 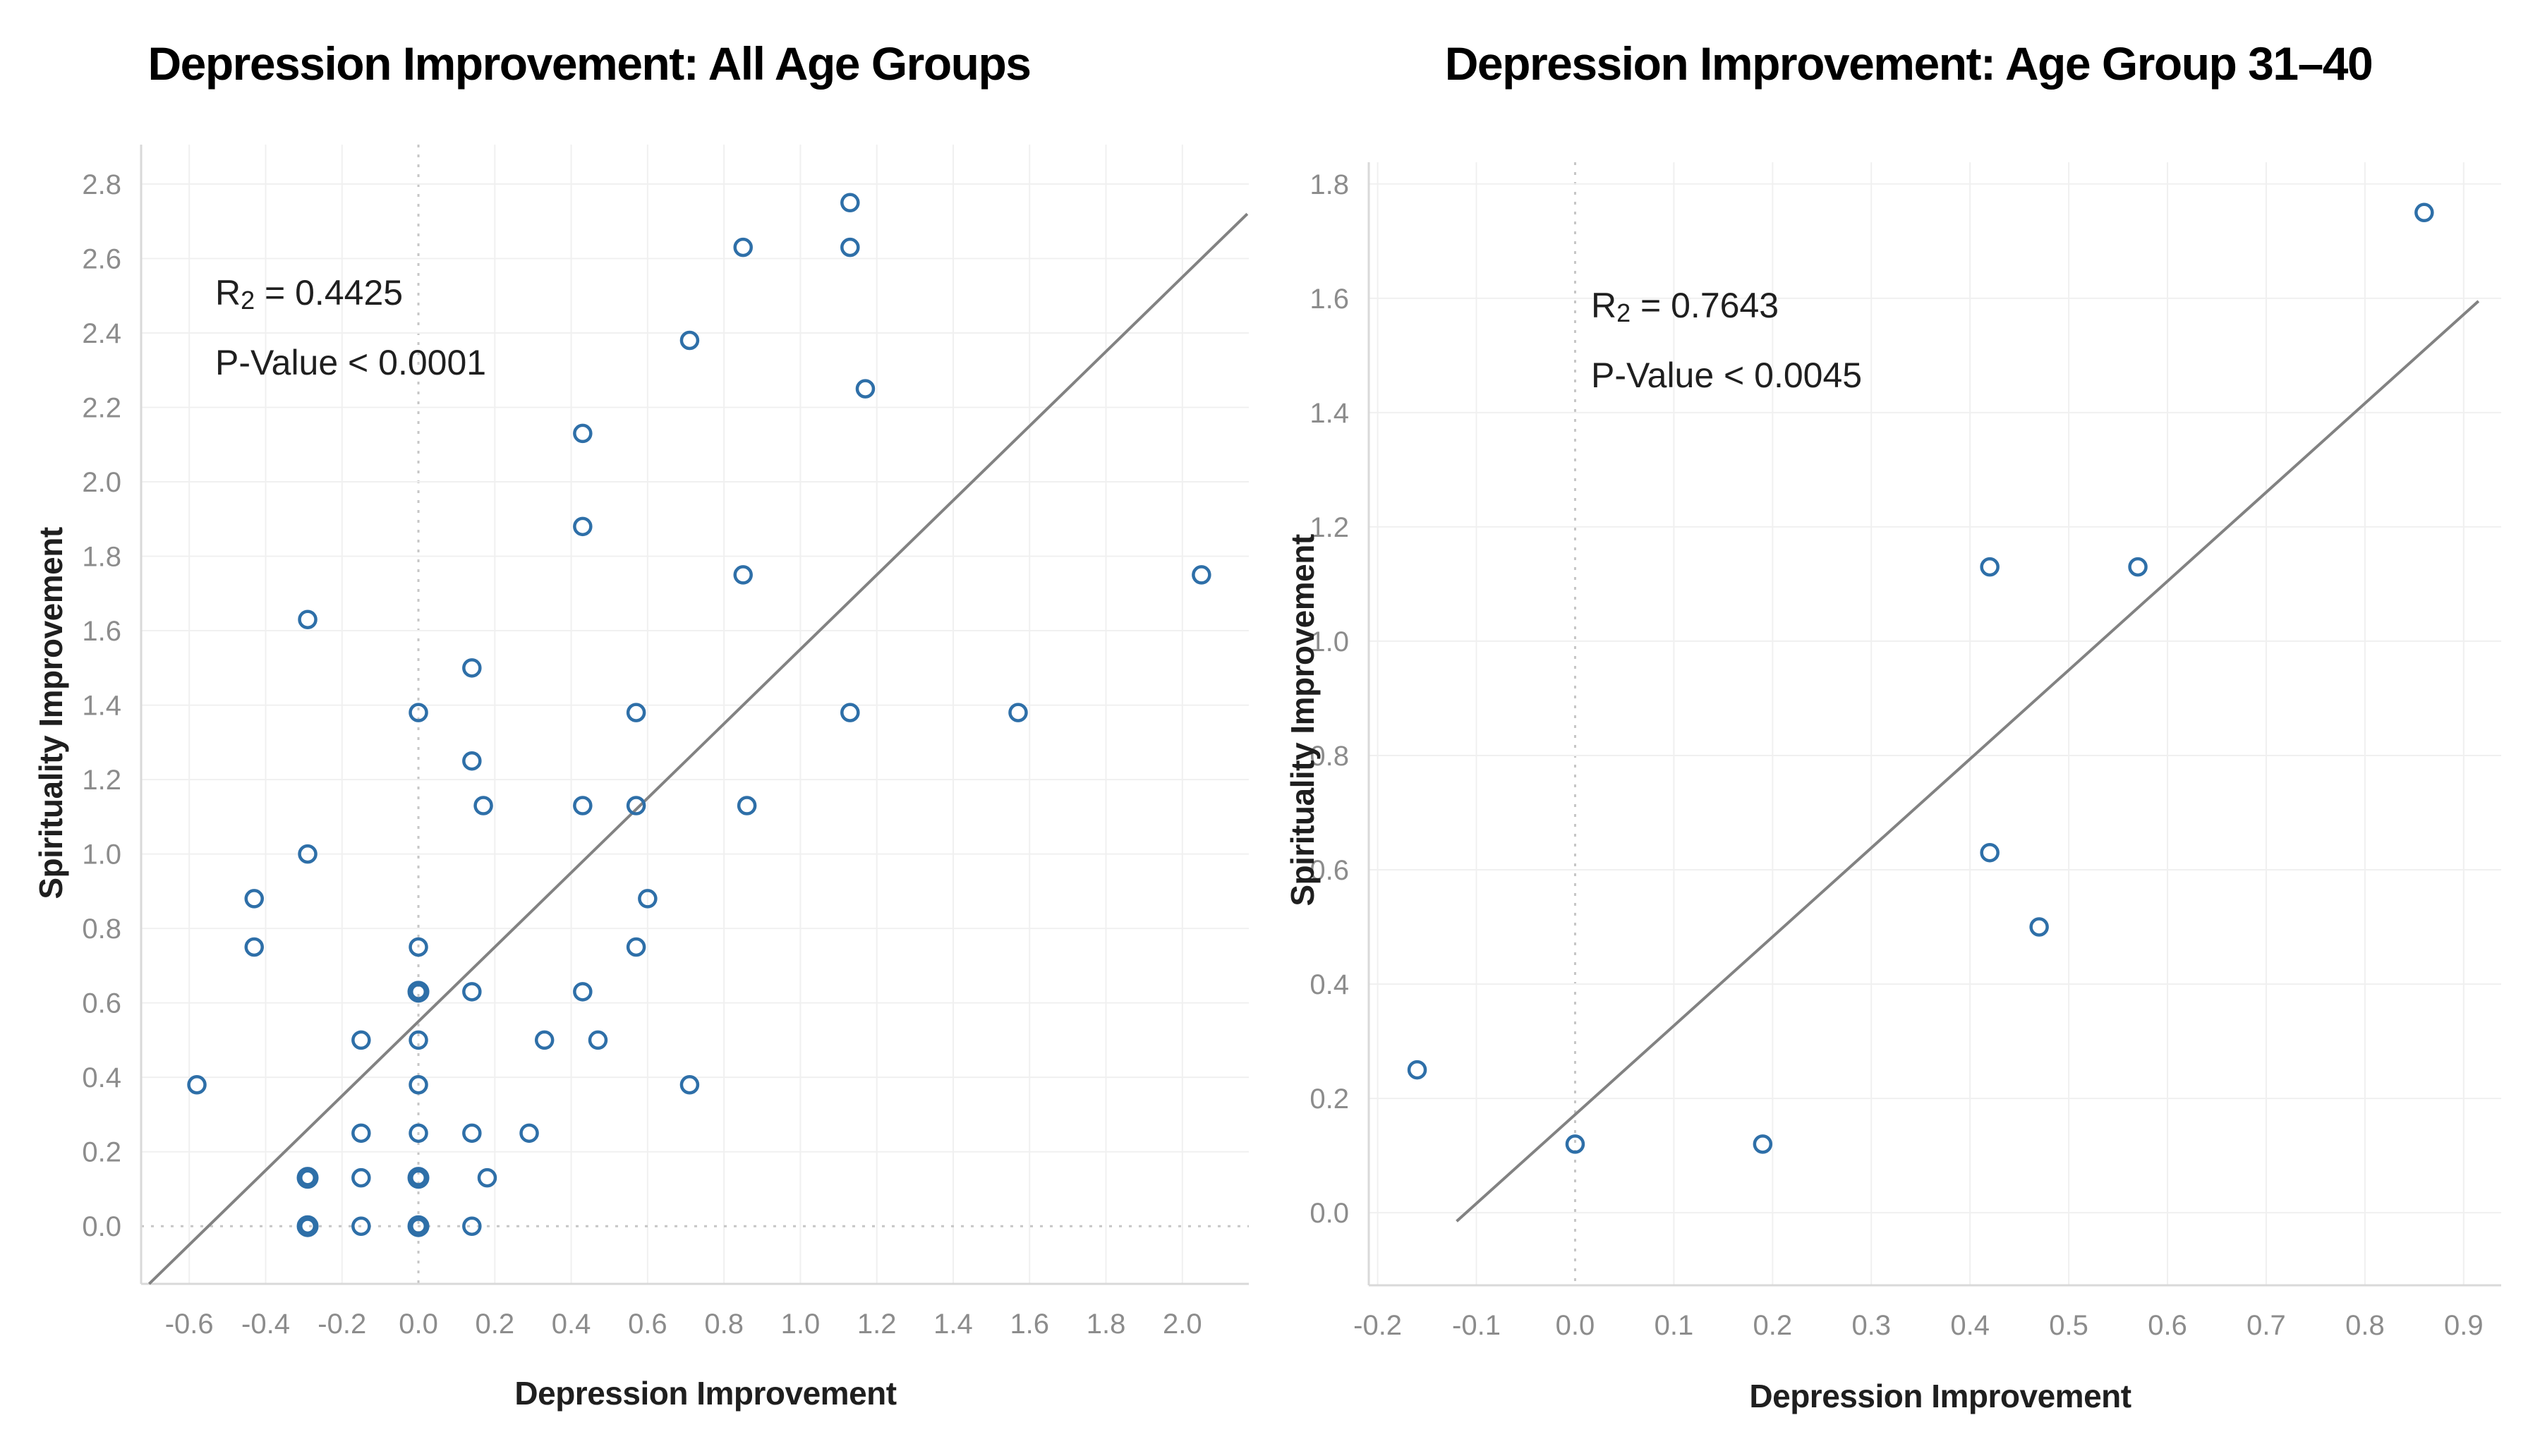 I want to click on x-tick-label: 0.6, so click(x=2167, y=1326).